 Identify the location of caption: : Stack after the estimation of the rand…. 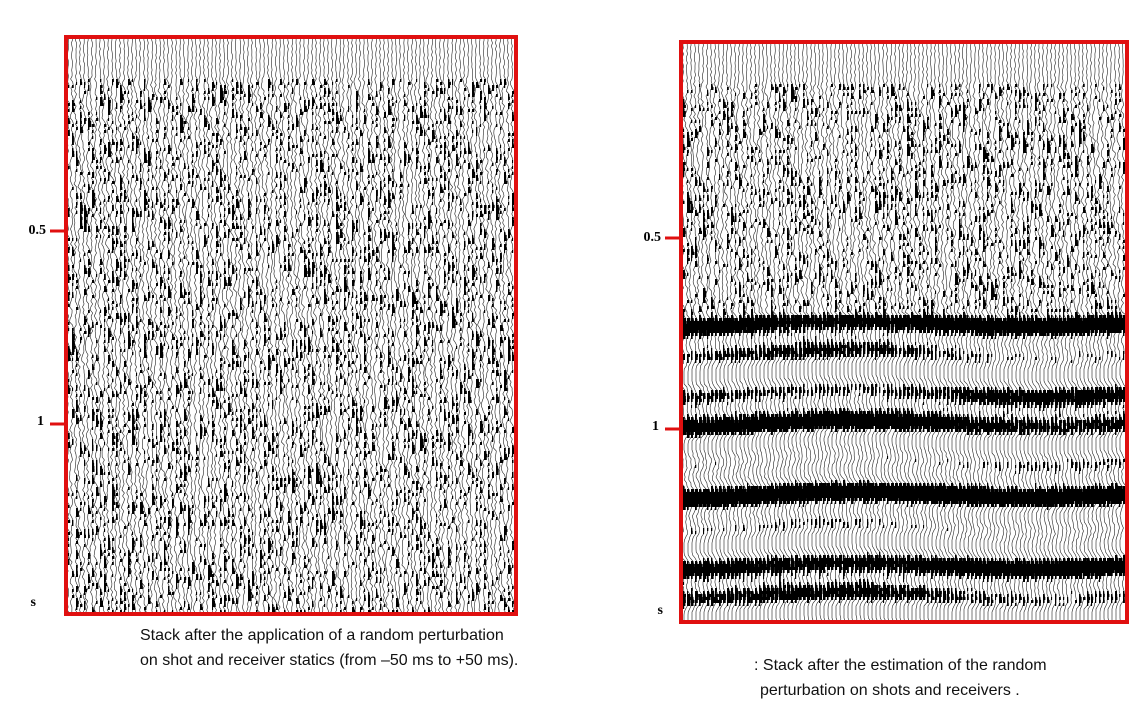
(900, 665).